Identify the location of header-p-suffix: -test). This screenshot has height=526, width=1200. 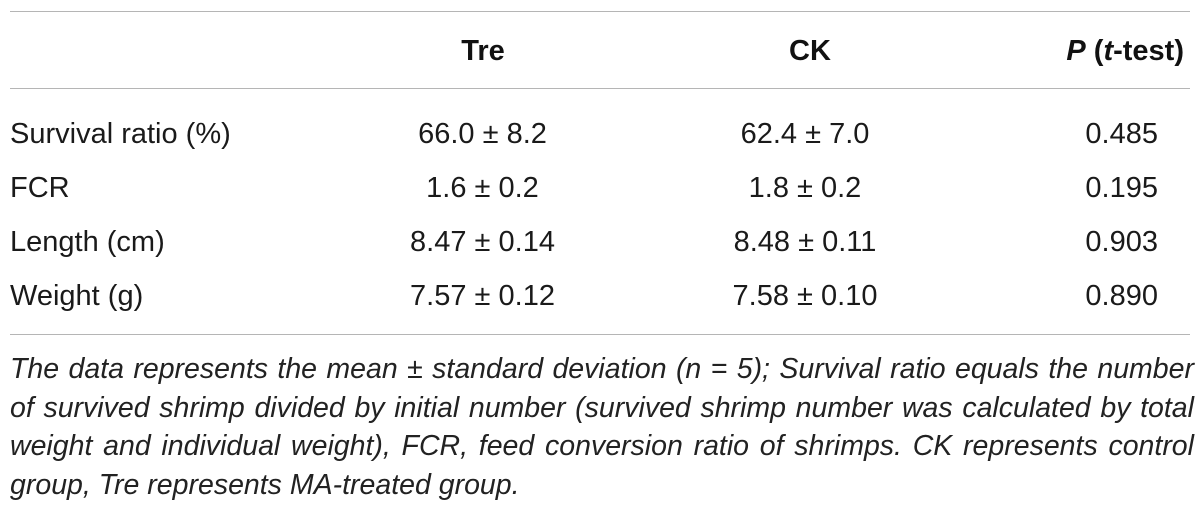
(1148, 51).